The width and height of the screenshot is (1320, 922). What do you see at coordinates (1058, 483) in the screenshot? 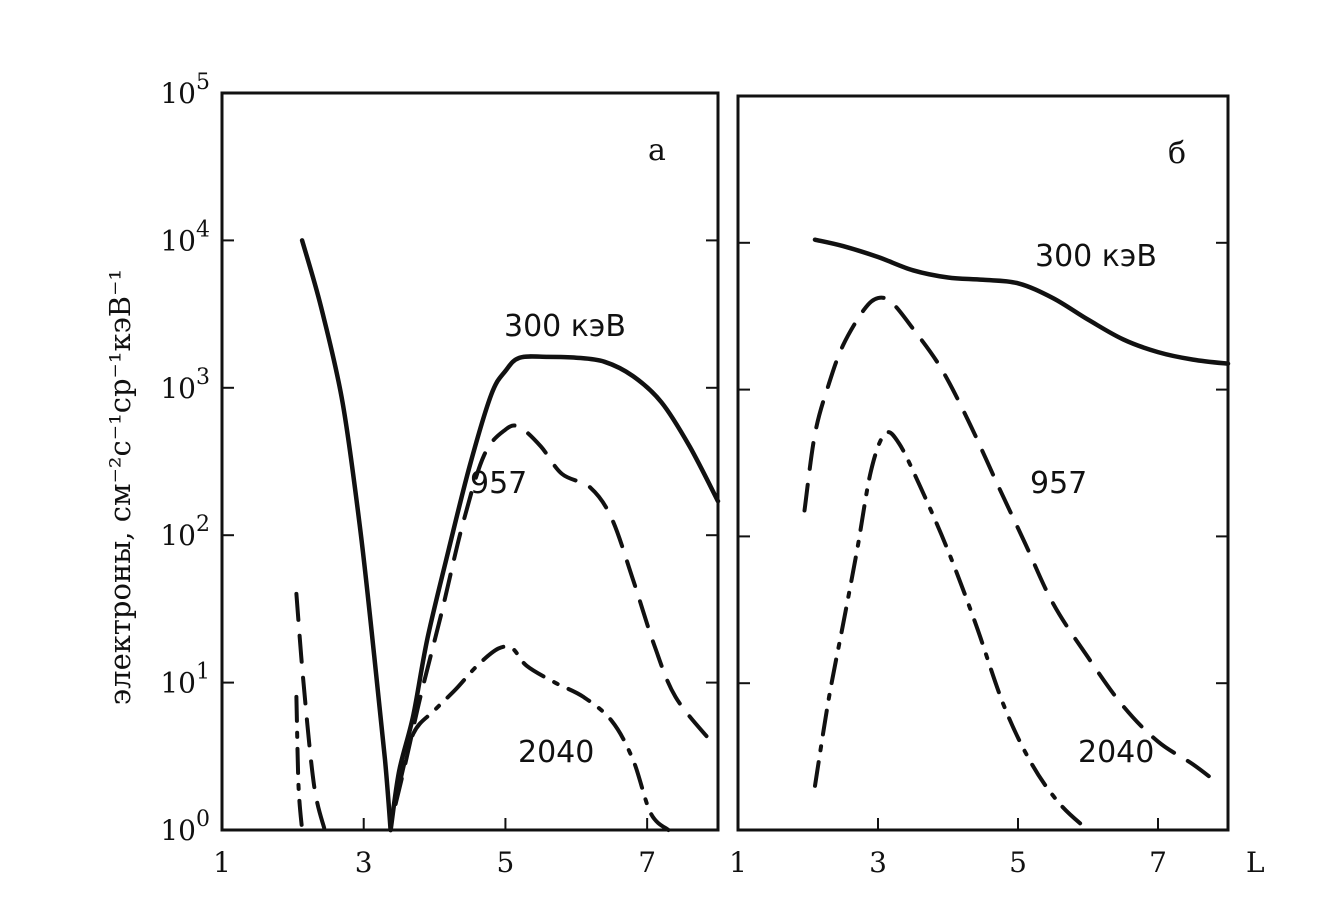
I see `curve-label-957-b: 957` at bounding box center [1058, 483].